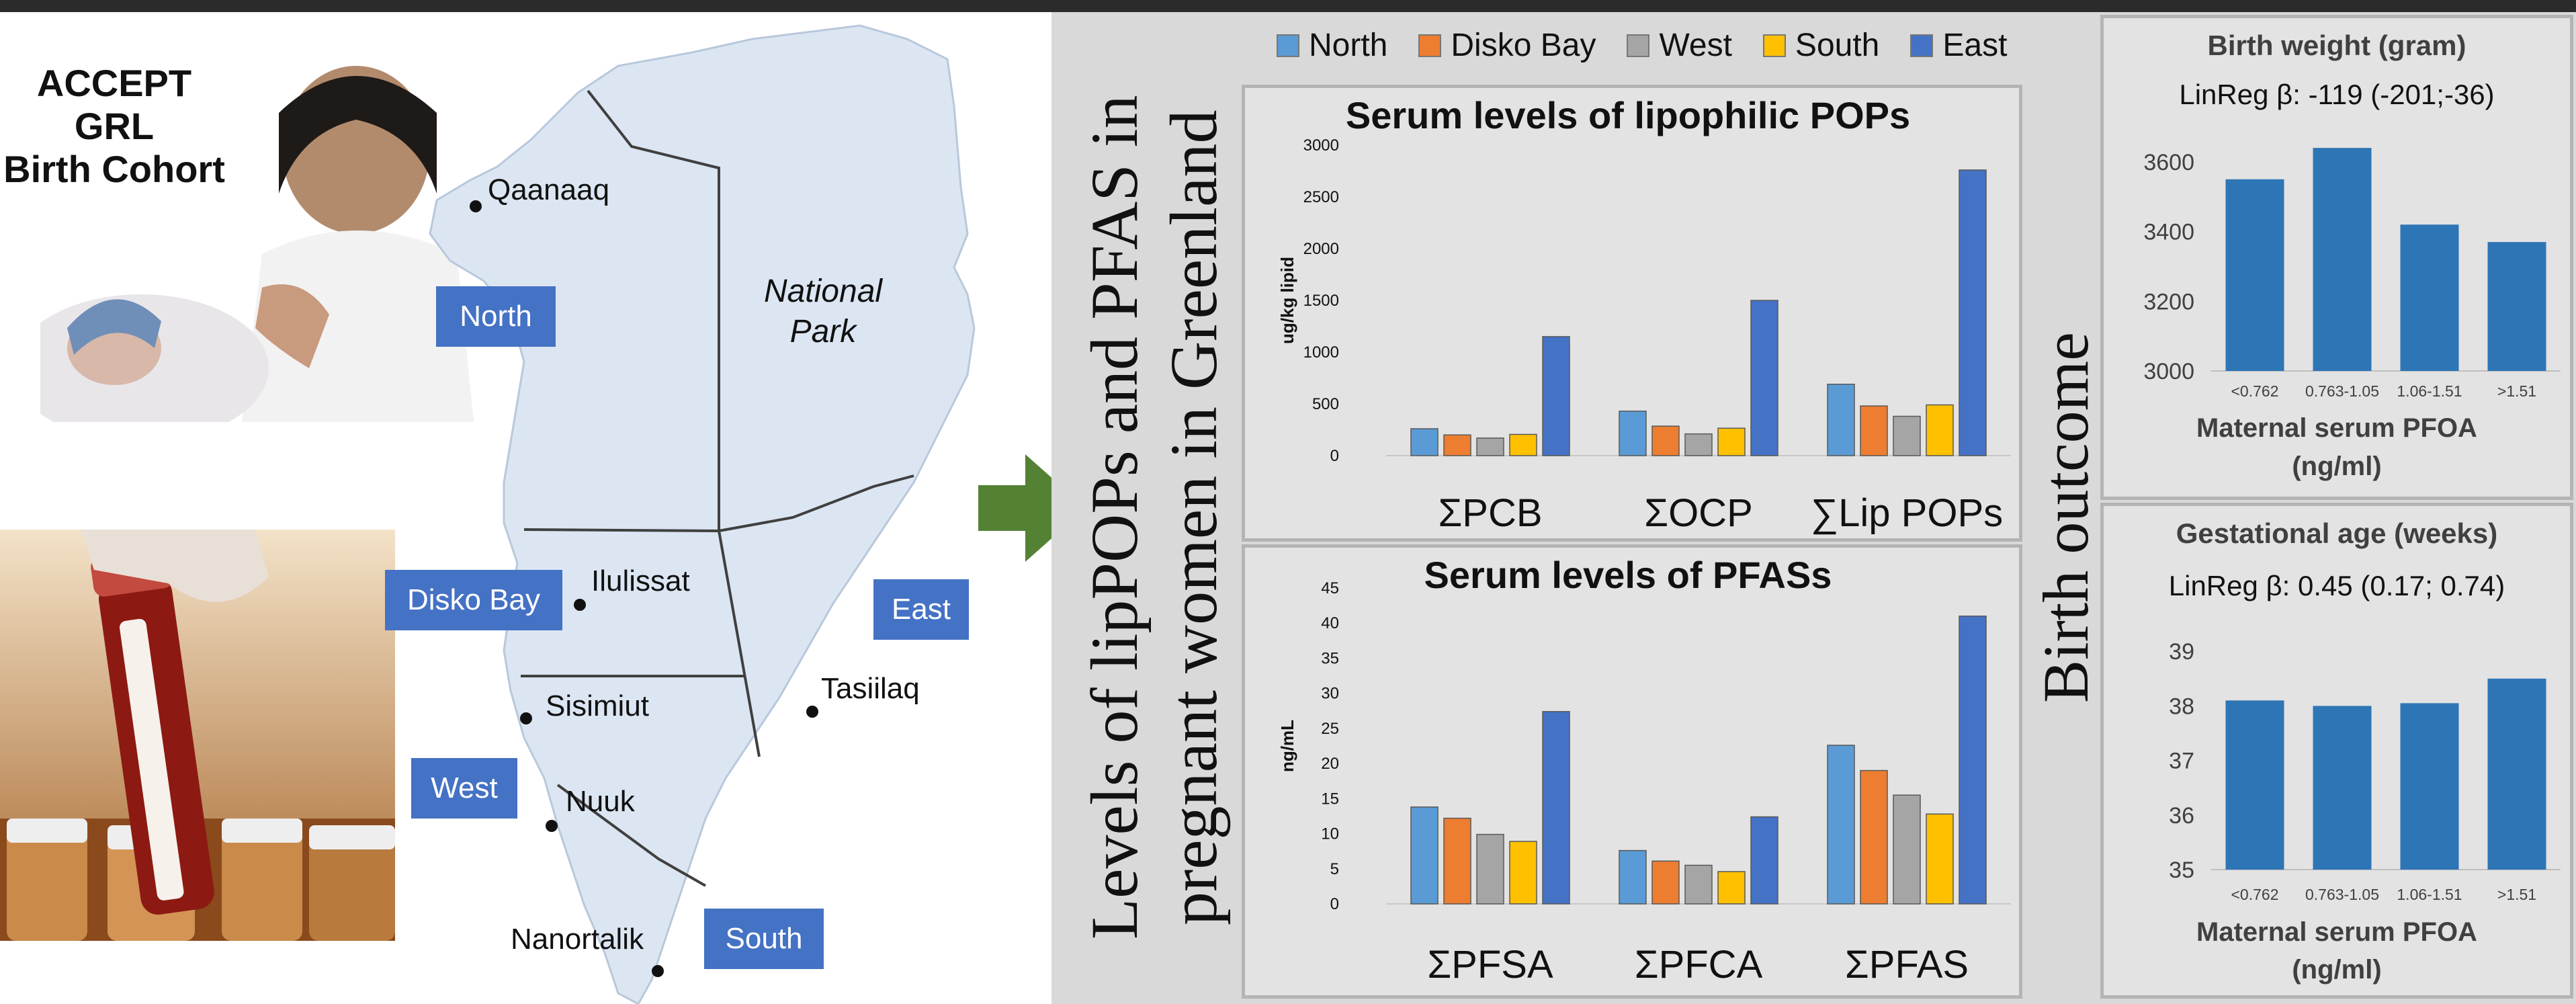  I want to click on levels-title-line1: Levels of lipPOPs and PFAS in, so click(1114, 518).